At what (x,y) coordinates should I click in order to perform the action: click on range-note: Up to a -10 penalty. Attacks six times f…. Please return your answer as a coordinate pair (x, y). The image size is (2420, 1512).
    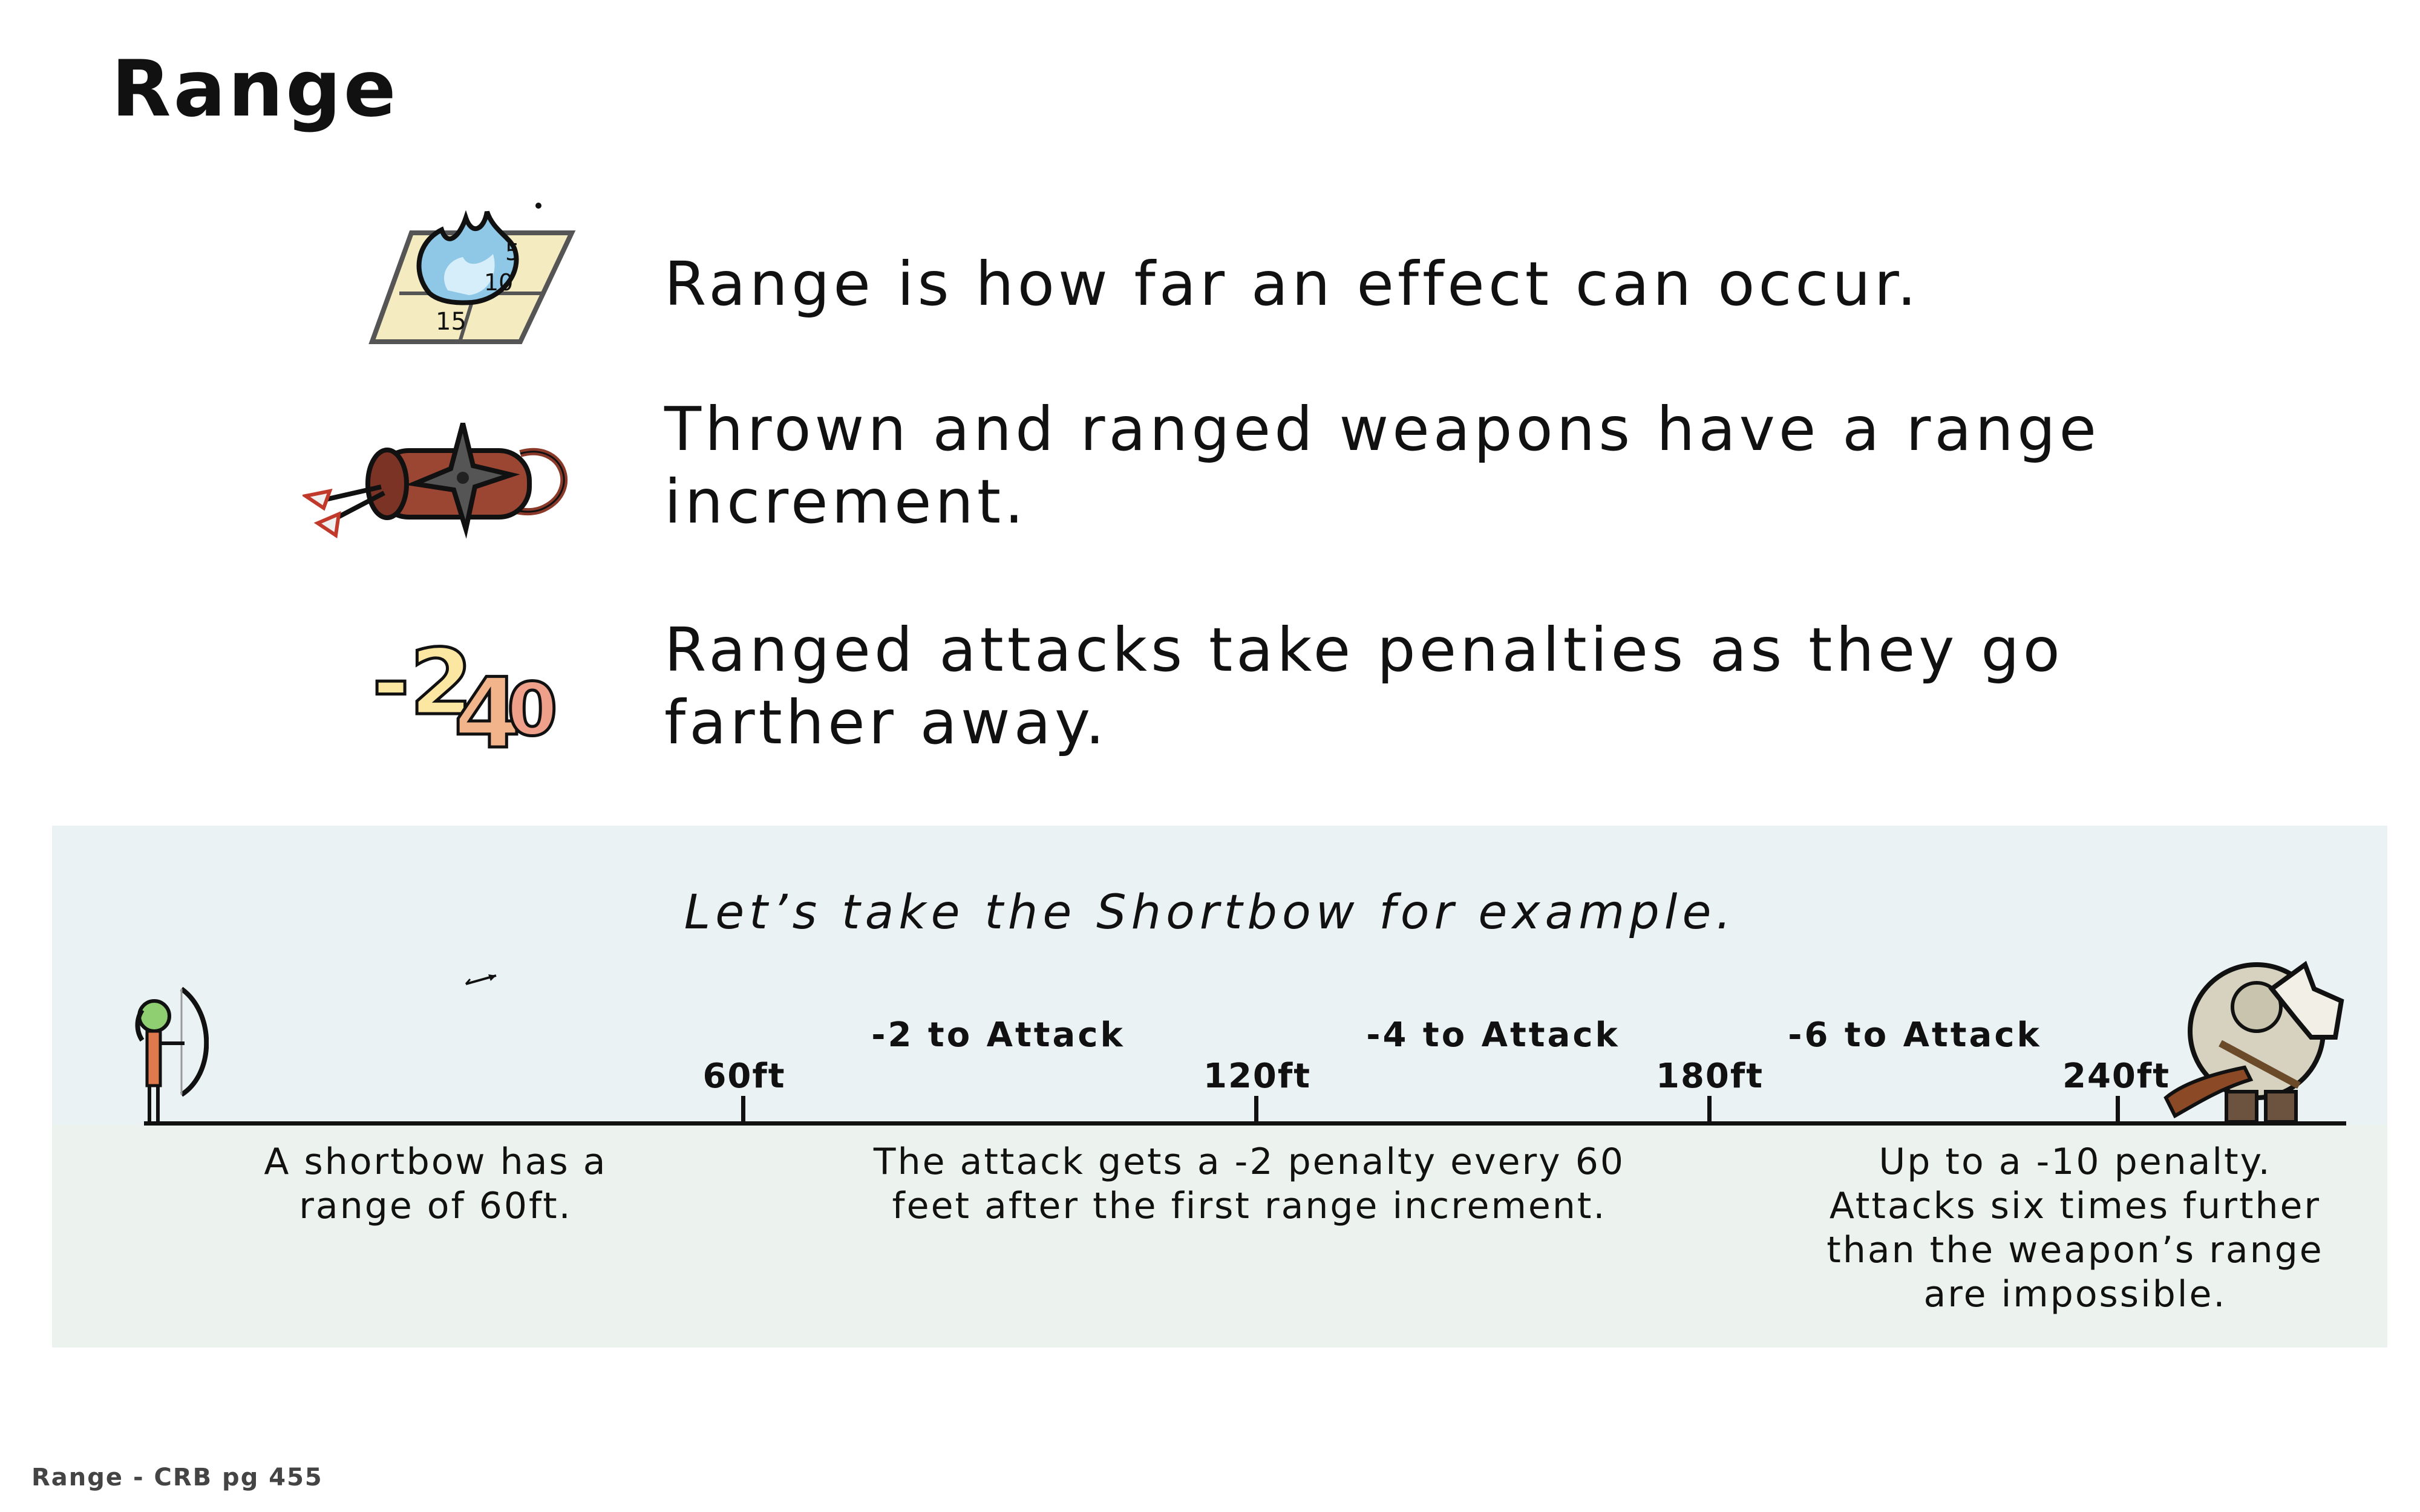
    Looking at the image, I should click on (2075, 1228).